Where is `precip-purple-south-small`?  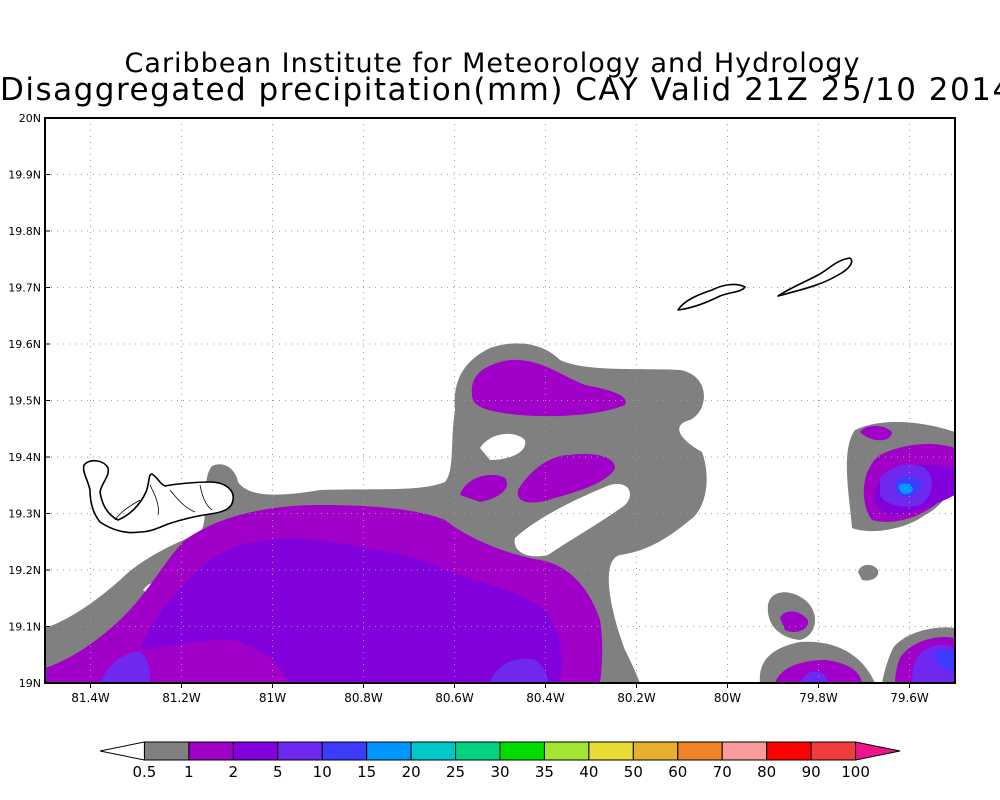 precip-purple-south-small is located at coordinates (818, 671).